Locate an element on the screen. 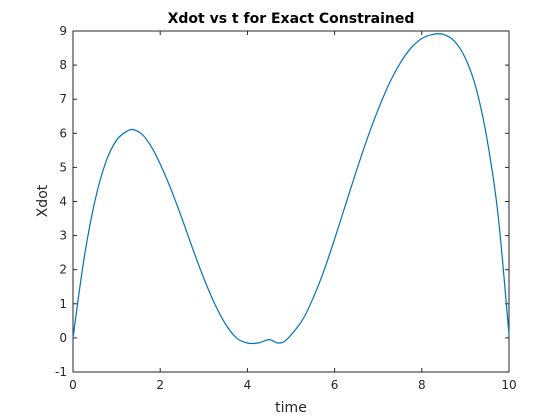  y-tick-label: -1 is located at coordinates (61, 372).